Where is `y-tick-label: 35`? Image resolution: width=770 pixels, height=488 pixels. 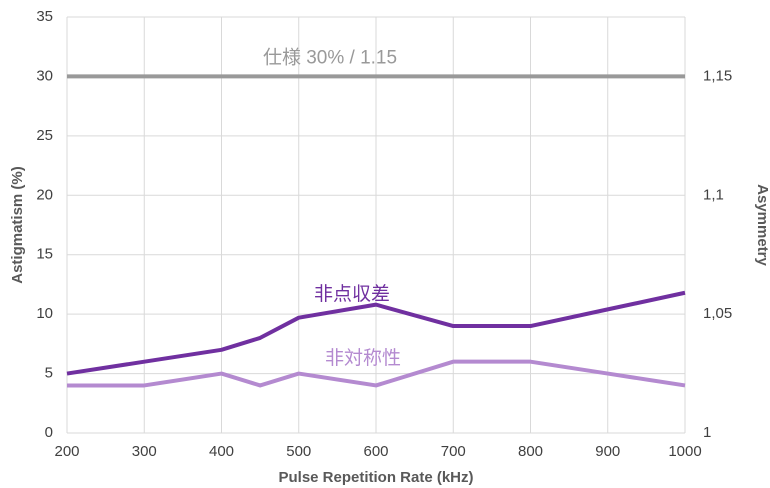 y-tick-label: 35 is located at coordinates (44, 16).